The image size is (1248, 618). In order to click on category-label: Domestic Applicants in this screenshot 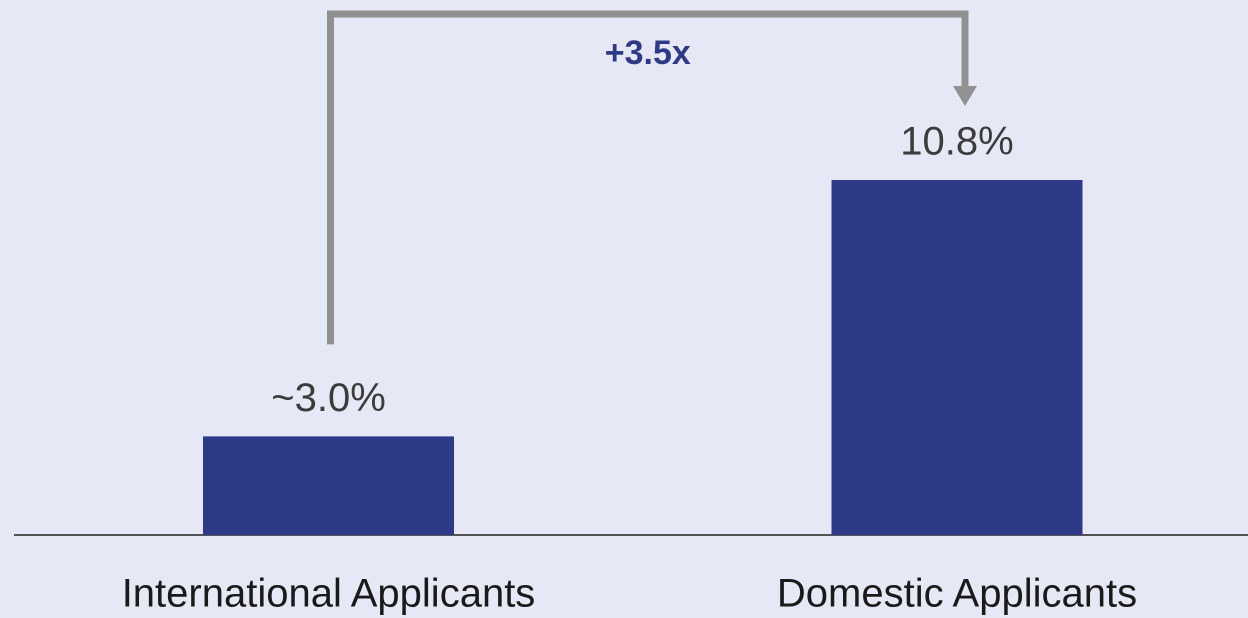, I will do `click(957, 594)`.